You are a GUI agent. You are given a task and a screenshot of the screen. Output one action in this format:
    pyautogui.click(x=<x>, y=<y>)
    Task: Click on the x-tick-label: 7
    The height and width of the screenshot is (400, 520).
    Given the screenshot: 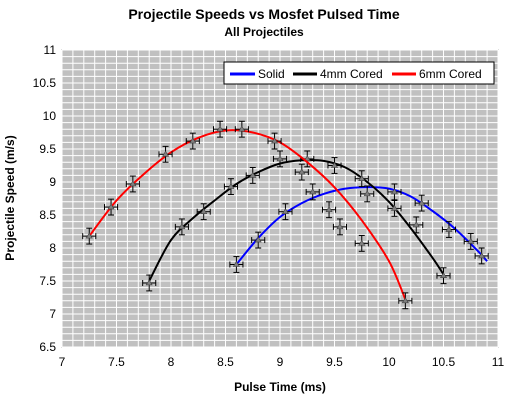 What is the action you would take?
    pyautogui.click(x=62, y=362)
    